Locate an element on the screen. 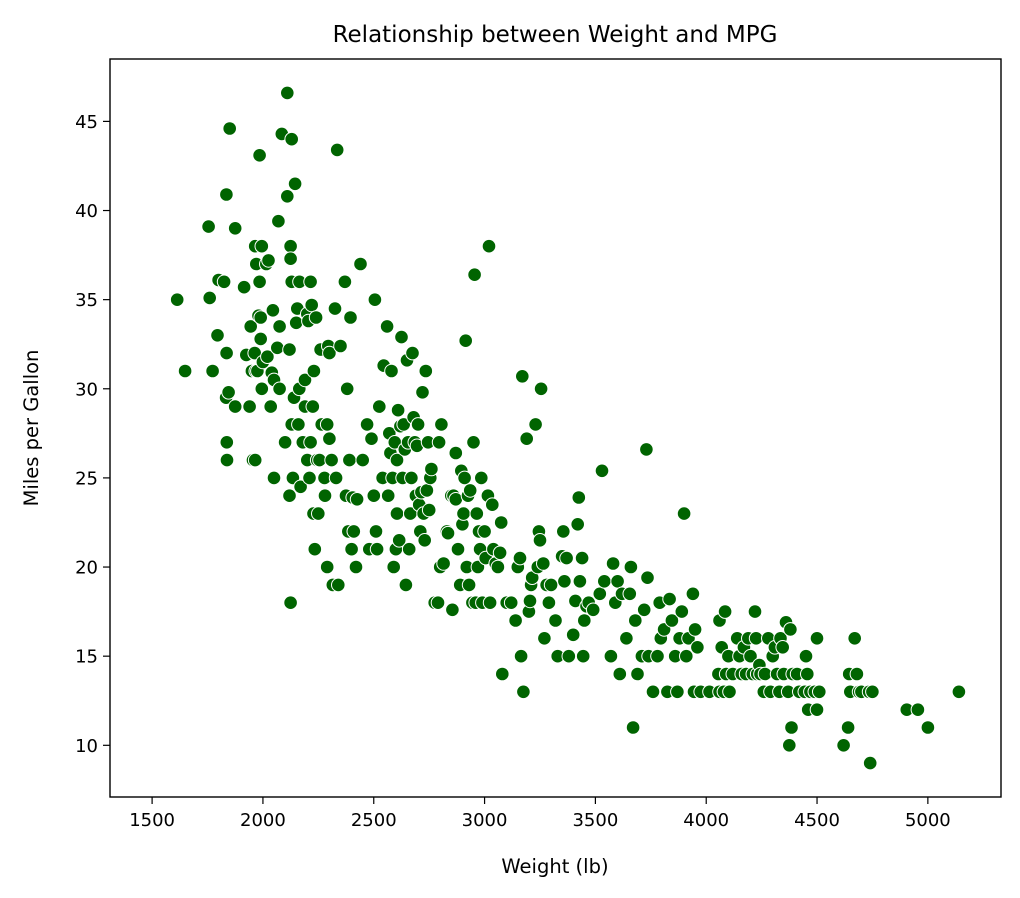  x-tick-label: 2500 is located at coordinates (374, 820).